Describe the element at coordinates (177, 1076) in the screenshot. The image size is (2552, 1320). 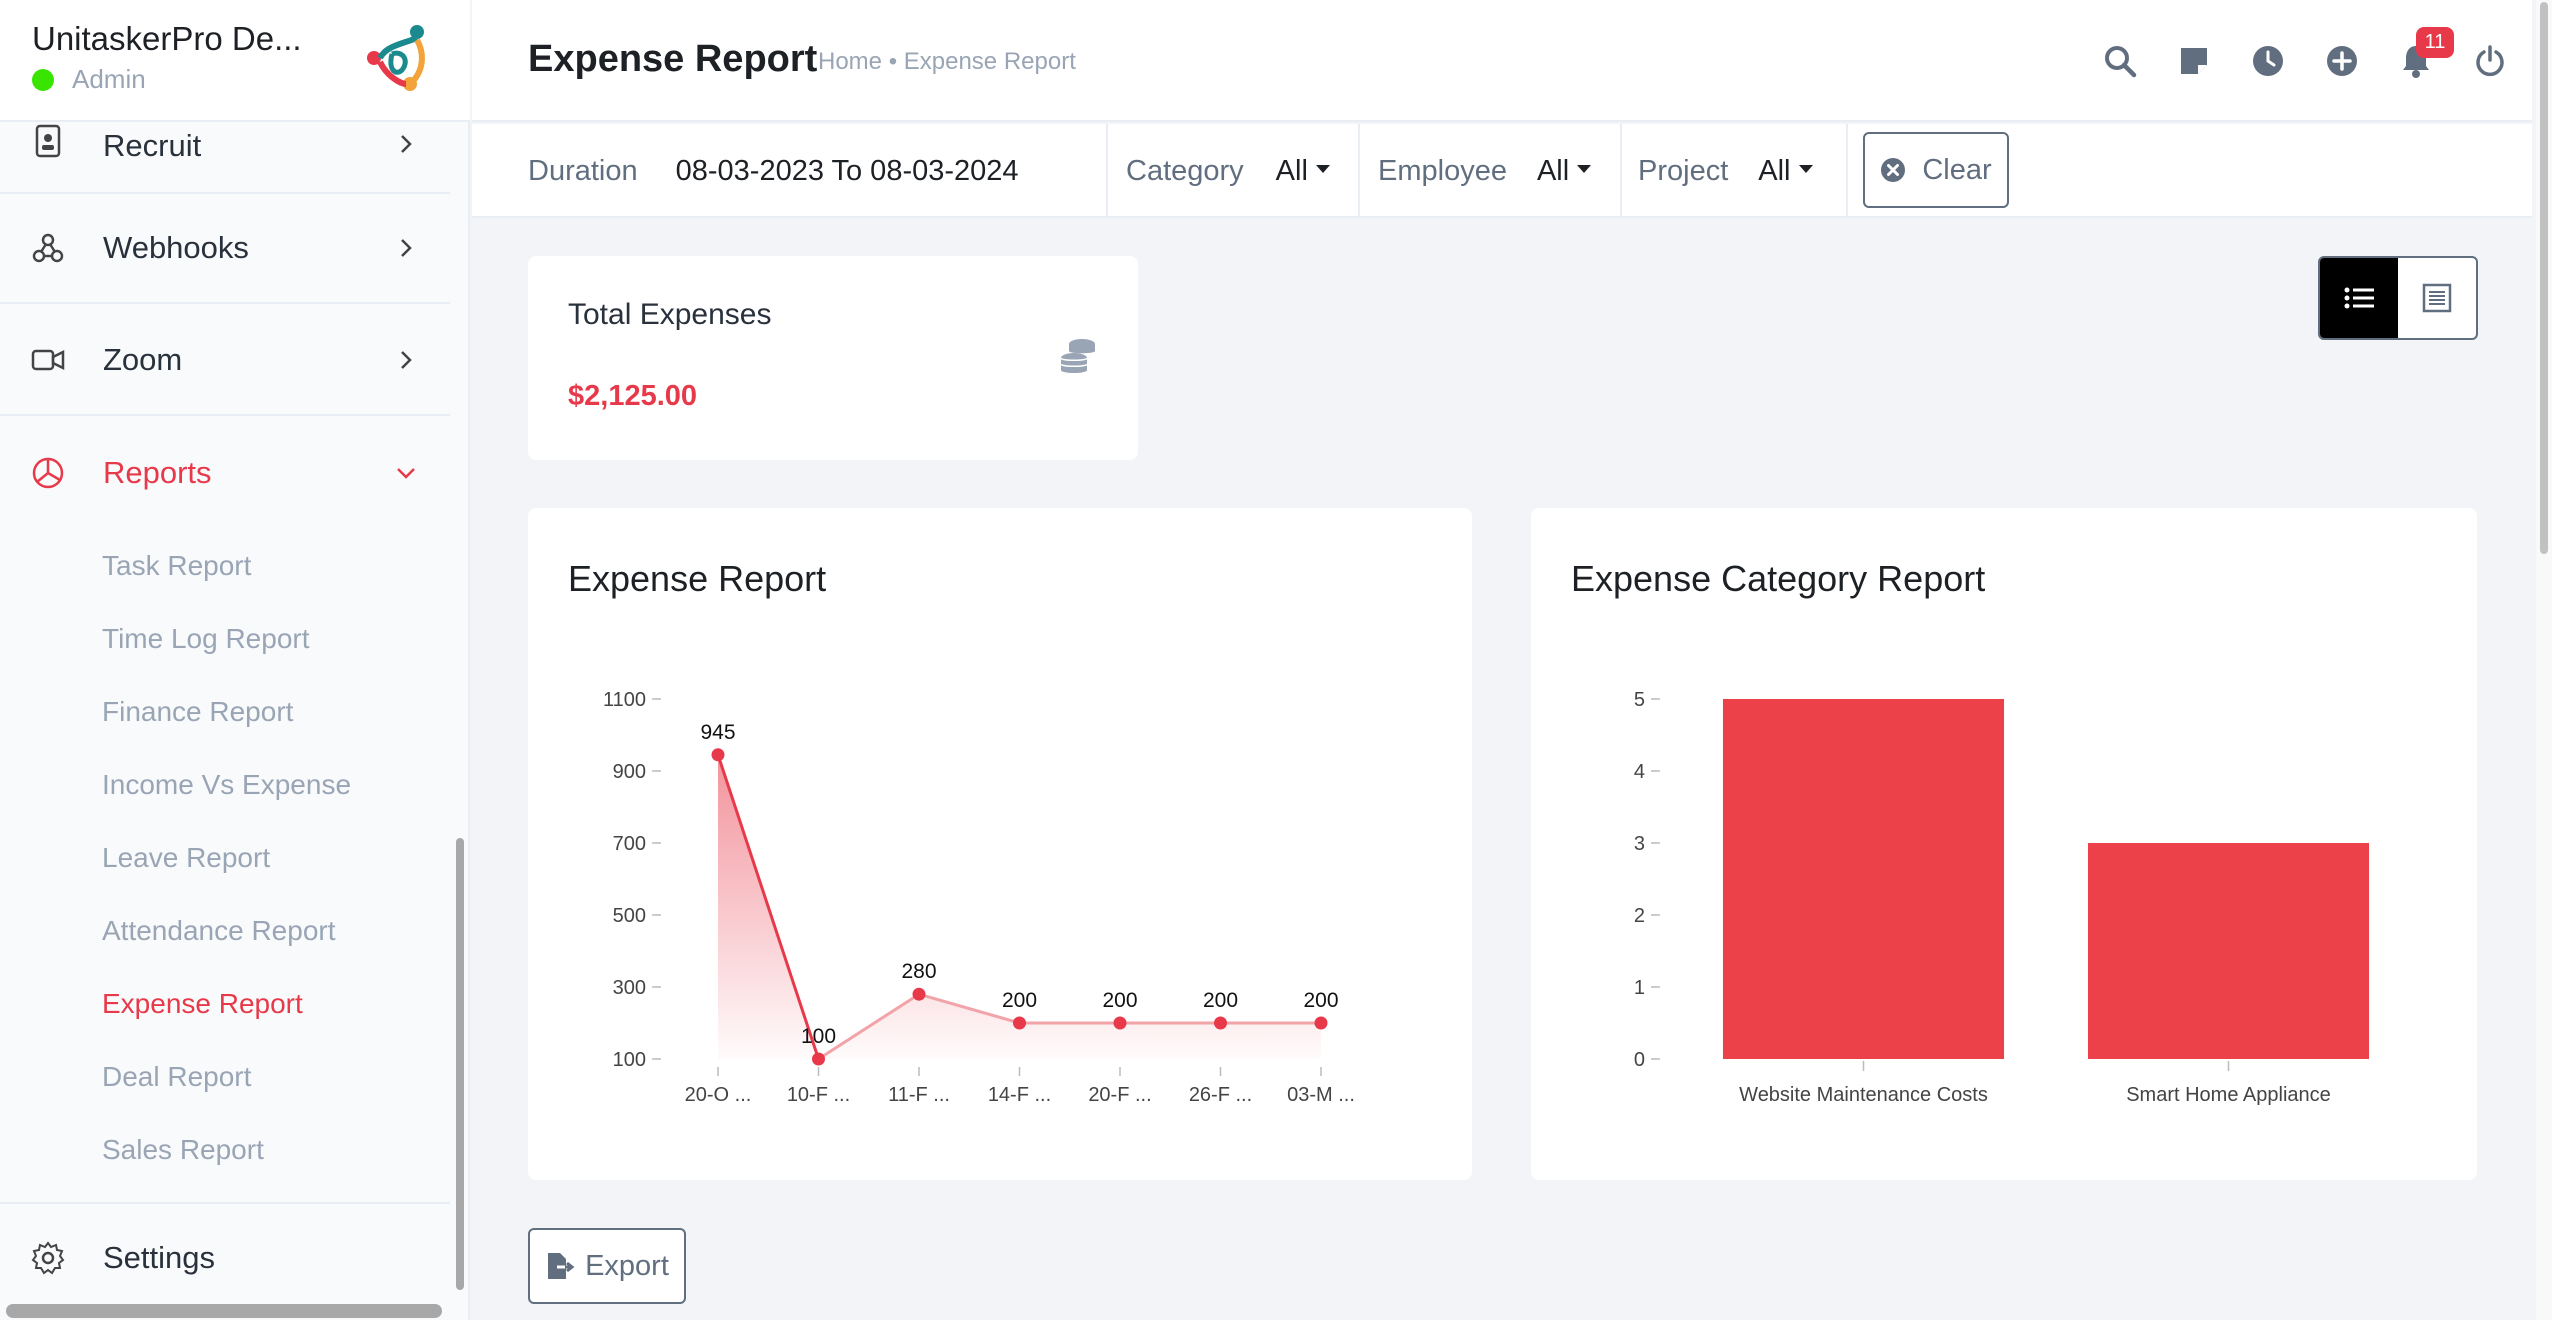
I see `sidebar-link-deal-report: Deal Report` at that location.